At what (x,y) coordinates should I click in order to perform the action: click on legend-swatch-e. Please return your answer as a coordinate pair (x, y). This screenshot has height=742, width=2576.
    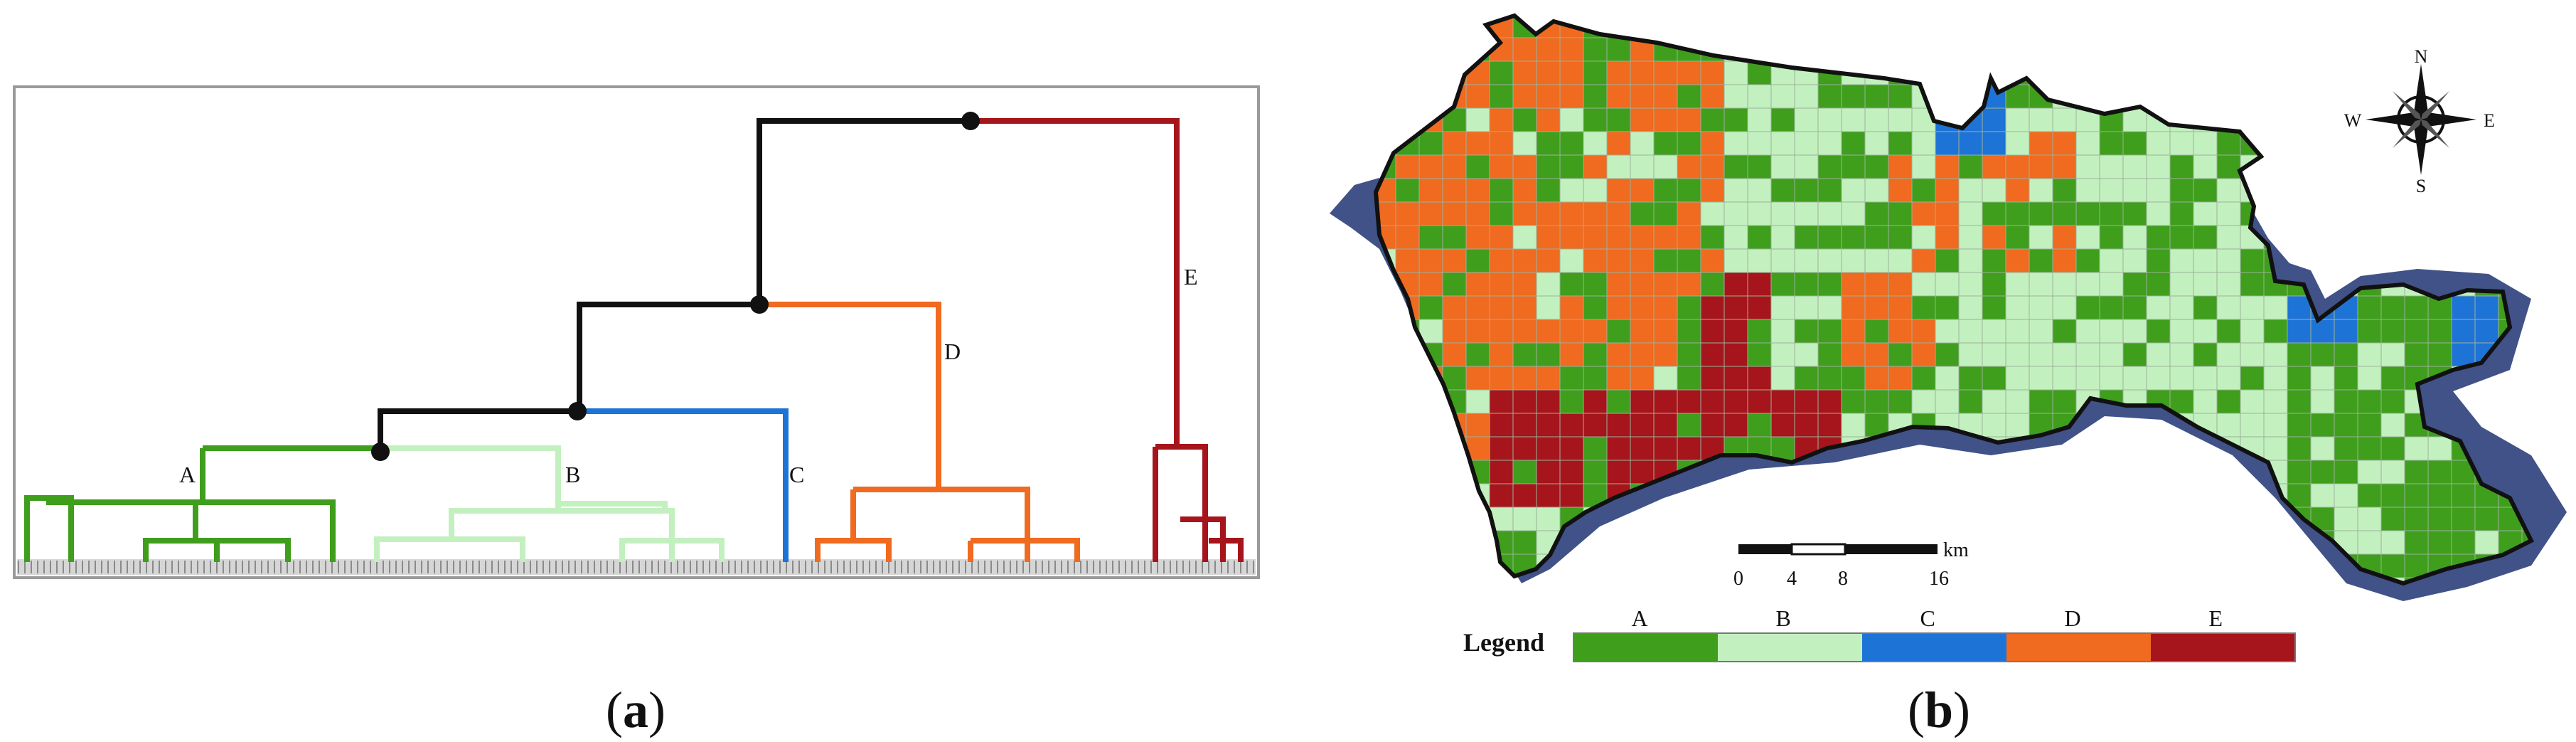
    Looking at the image, I should click on (2223, 647).